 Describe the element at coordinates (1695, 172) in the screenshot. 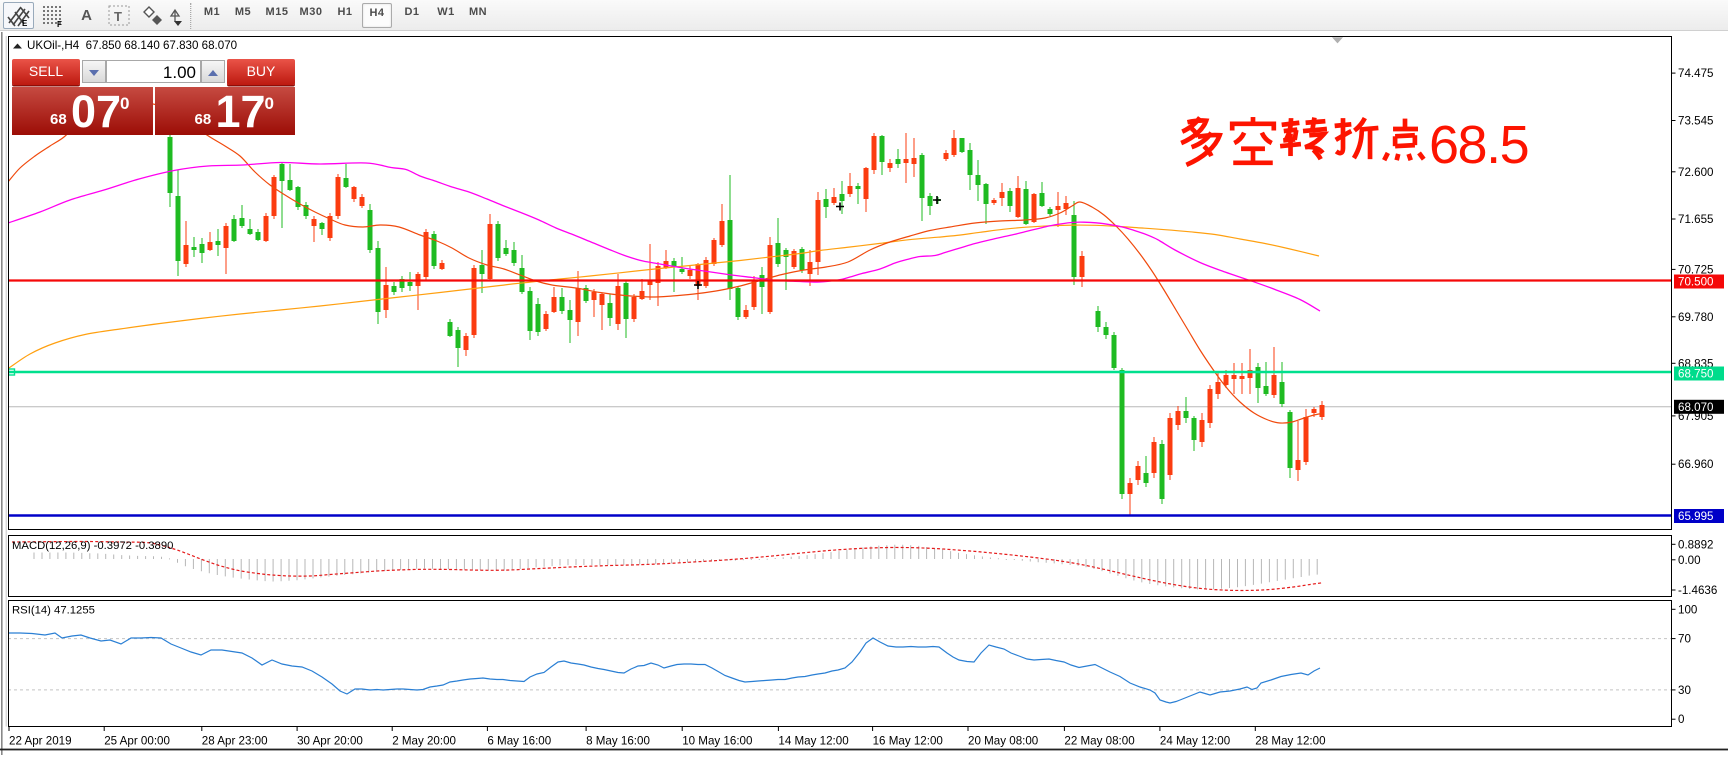

I see `svg-text: 72.600` at that location.